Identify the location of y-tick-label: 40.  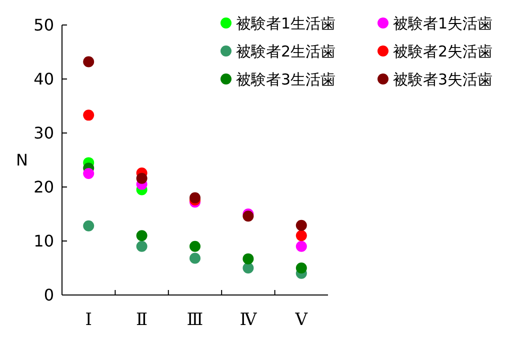
(44, 79).